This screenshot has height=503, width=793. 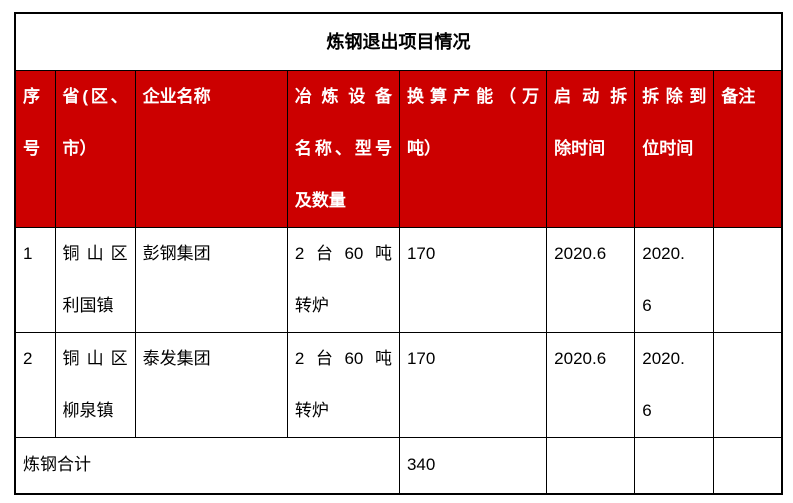 I want to click on cell-company: 彭钢集团, so click(x=211, y=280).